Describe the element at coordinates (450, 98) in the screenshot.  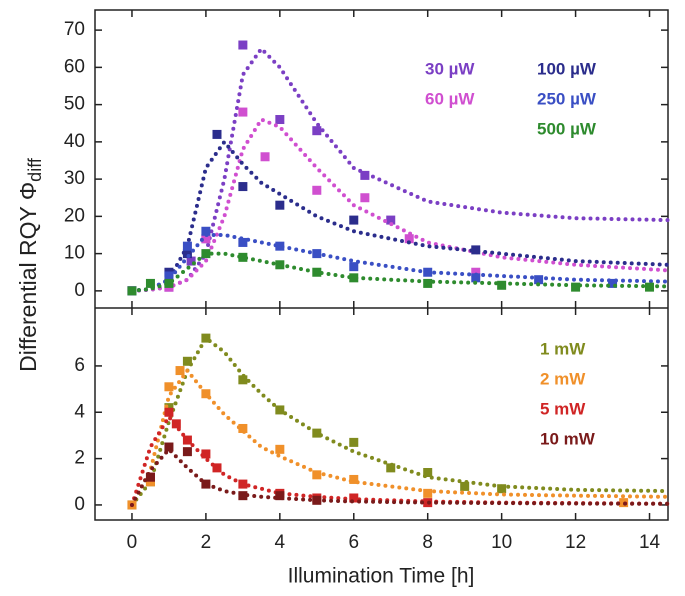
I see `legend-label: 60 µW` at that location.